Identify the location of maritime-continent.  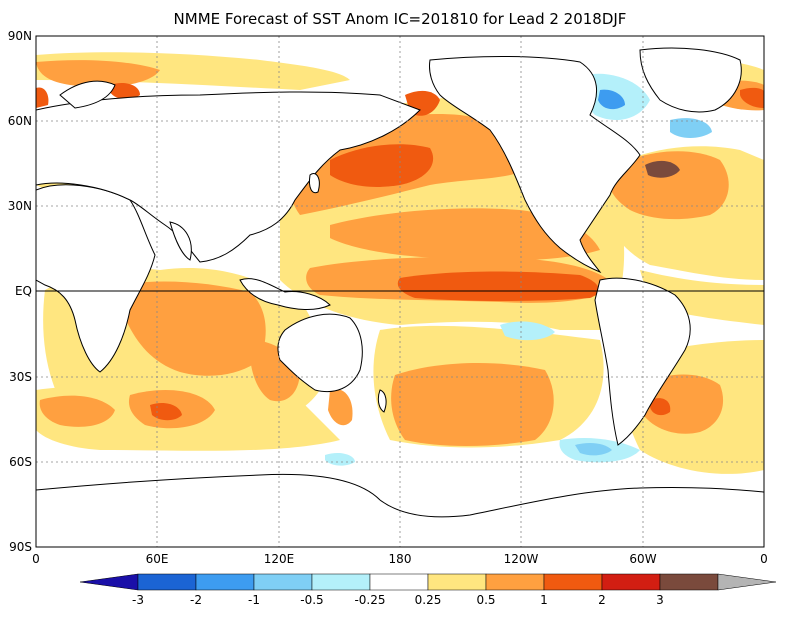
(285, 294).